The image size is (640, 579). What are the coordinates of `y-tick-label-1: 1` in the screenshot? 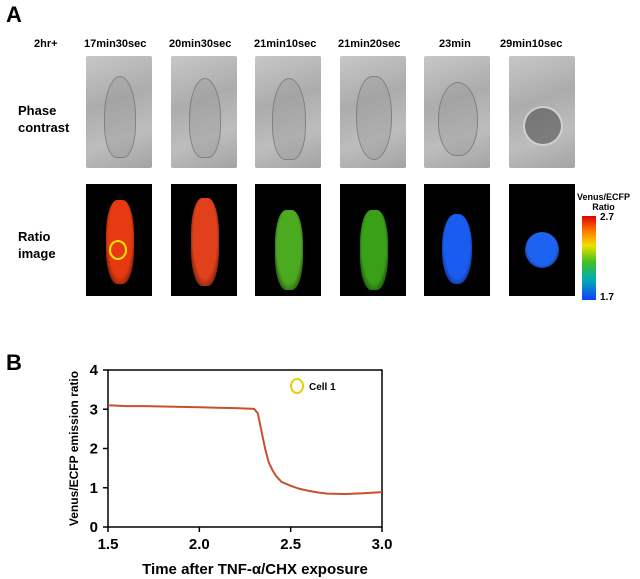 It's located at (94, 488).